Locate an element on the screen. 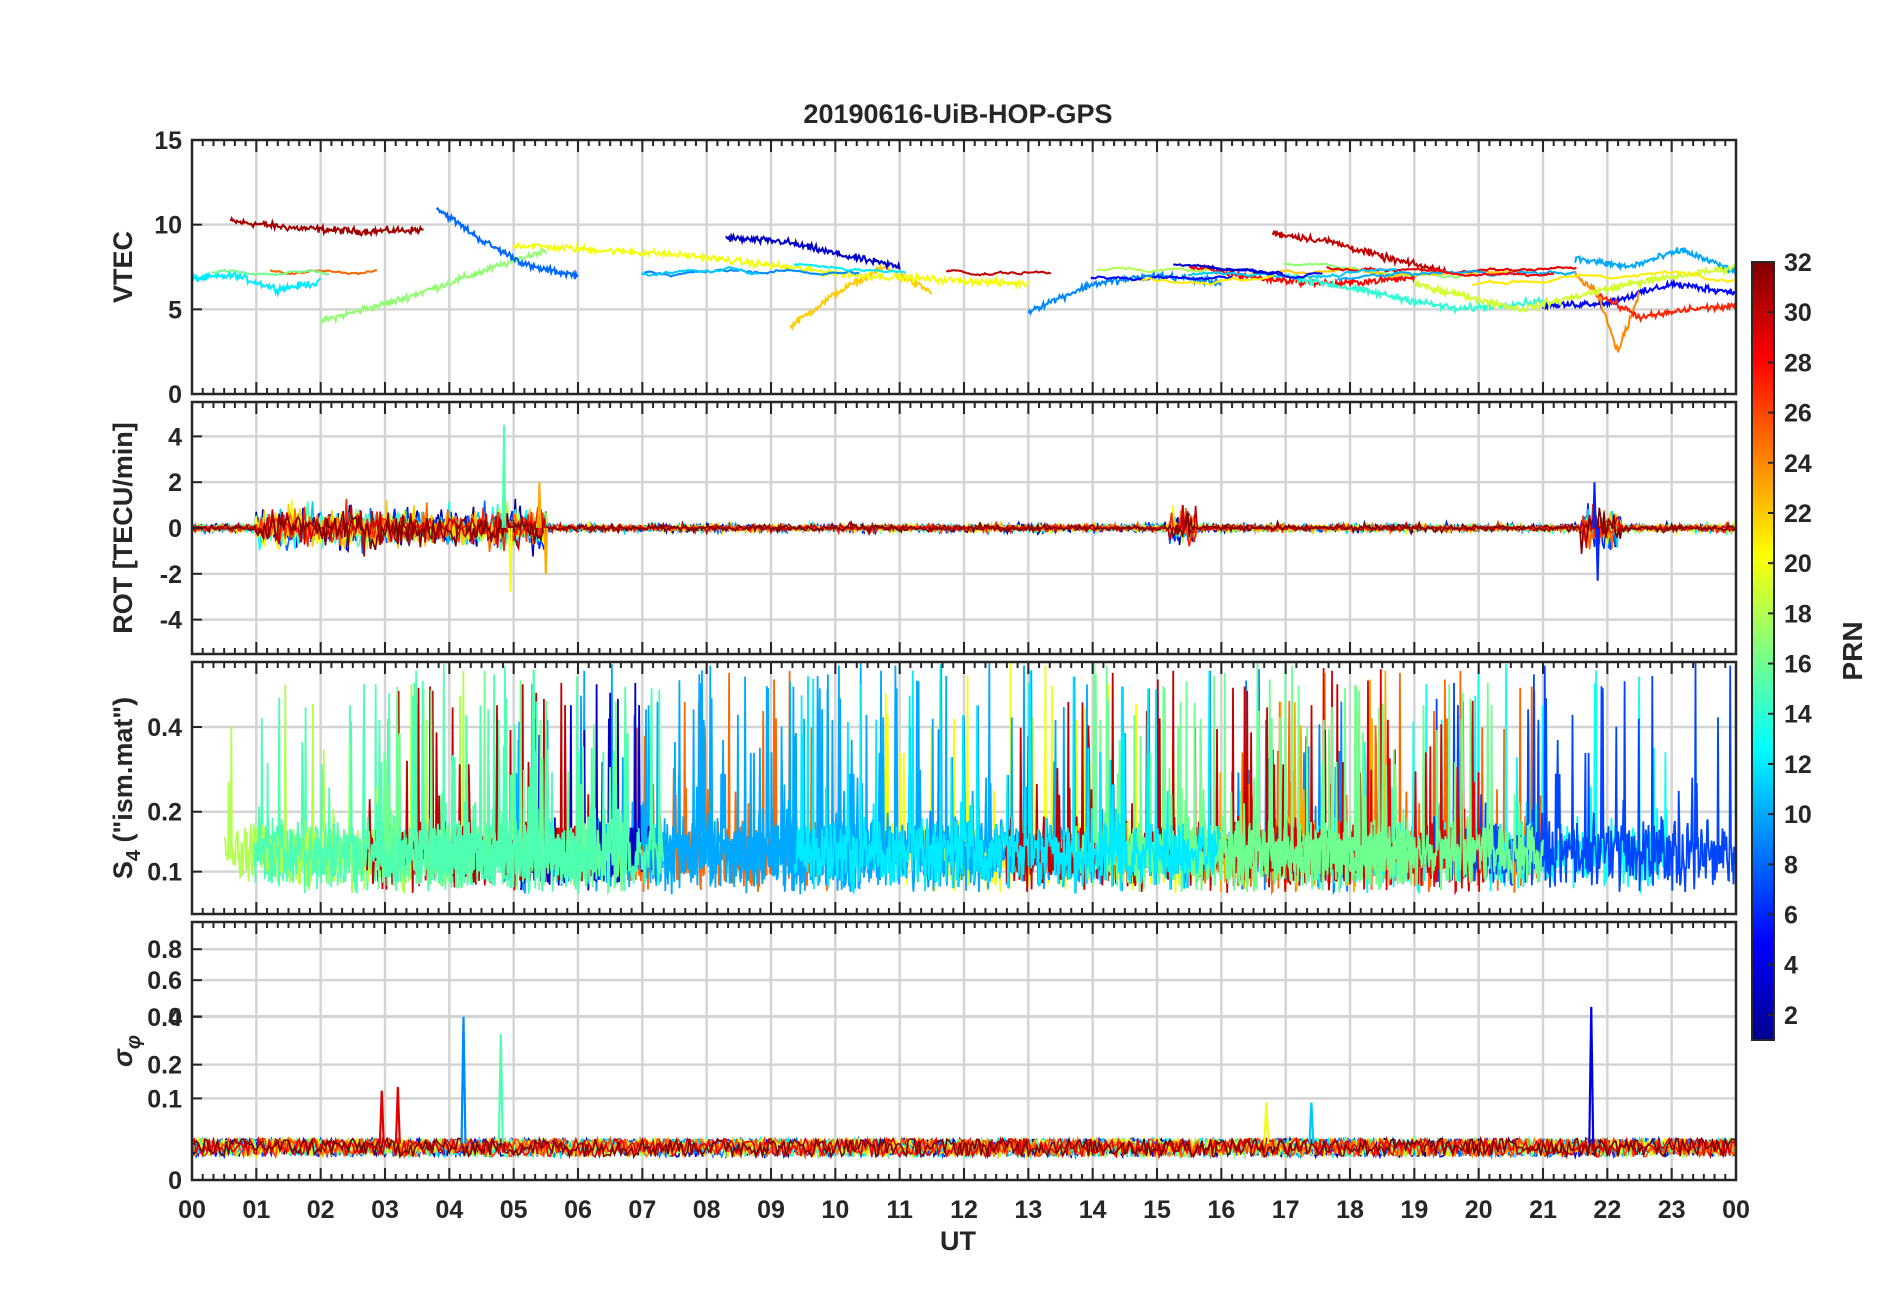  colorbar-tick-label: 28 is located at coordinates (1798, 363).